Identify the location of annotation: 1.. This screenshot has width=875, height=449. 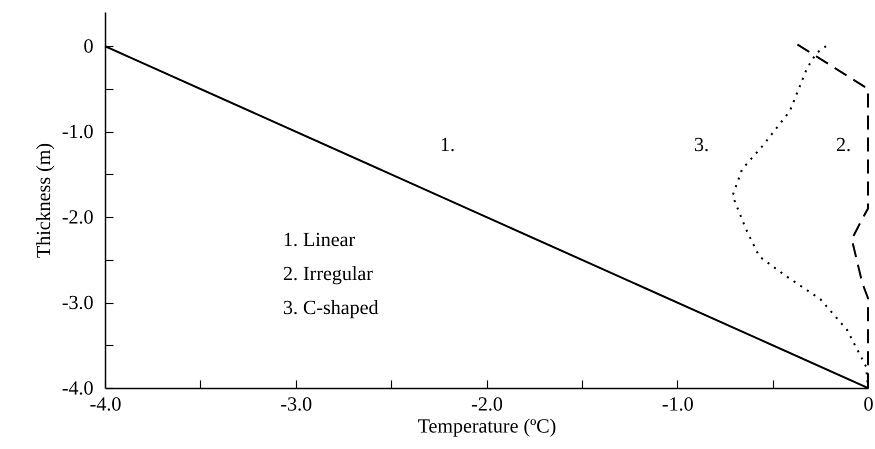
(447, 145).